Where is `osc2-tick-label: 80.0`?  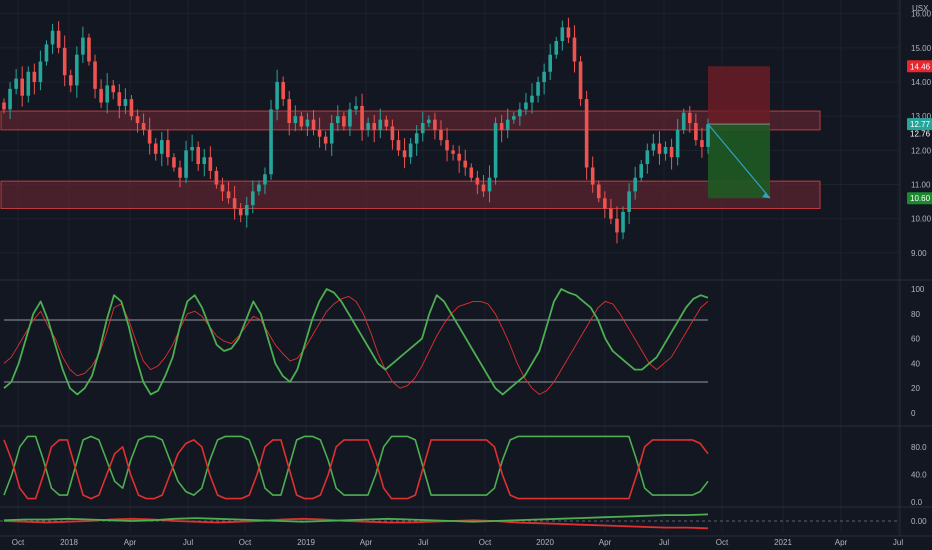 osc2-tick-label: 80.0 is located at coordinates (919, 447).